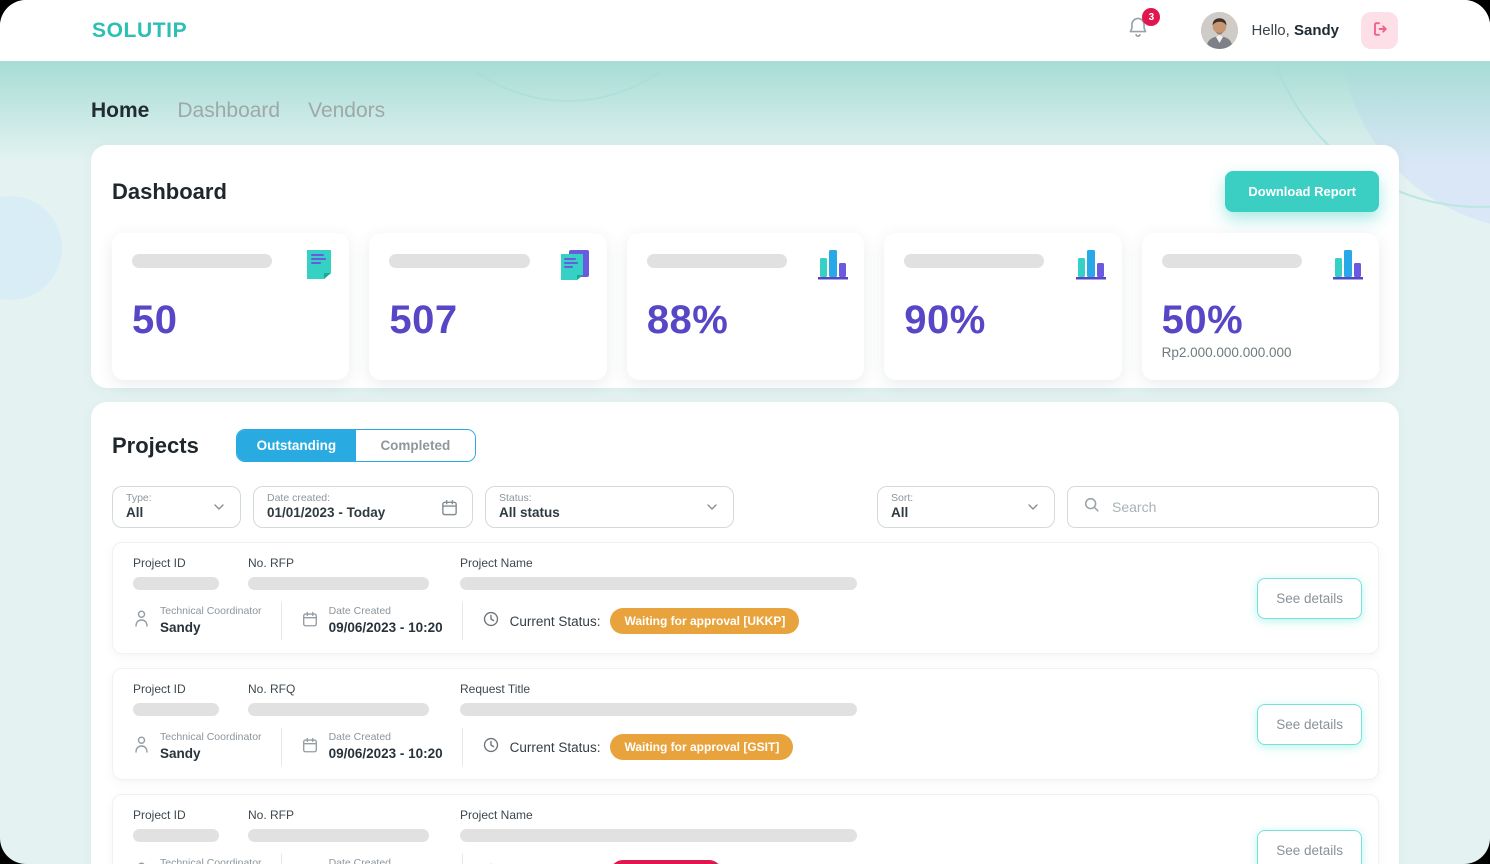 Image resolution: width=1490 pixels, height=864 pixels. I want to click on date-created-filter: Date created: 01/01/2023 - Today, so click(363, 507).